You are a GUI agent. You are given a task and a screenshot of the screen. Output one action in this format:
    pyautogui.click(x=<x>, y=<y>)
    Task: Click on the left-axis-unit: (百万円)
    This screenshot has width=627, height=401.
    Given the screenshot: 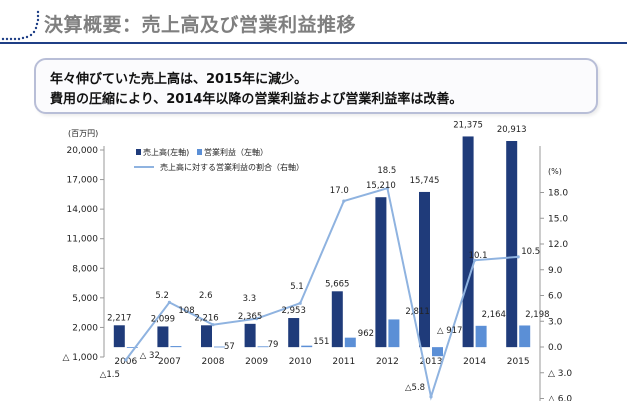 What is the action you would take?
    pyautogui.click(x=83, y=133)
    